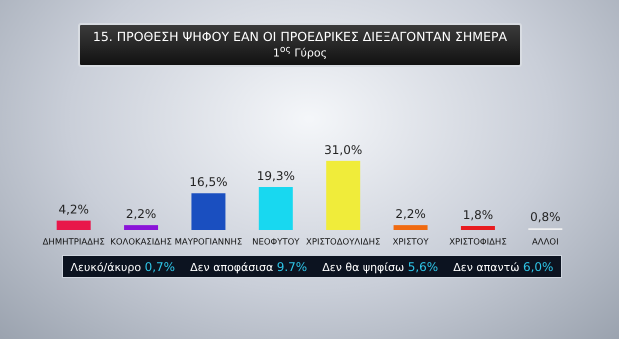 This screenshot has width=619, height=339. I want to click on chart-title: 15. ΠΡΟΘΕΣΗ ΨΗΦΟΥ ΕΑΝ ΟΙ ΠΡΟΕΔΡΙΚΕΣ ΔΙΕΞΑΓΟΝΤΑΝ ΣΗΜΕΡΑ, so click(300, 36).